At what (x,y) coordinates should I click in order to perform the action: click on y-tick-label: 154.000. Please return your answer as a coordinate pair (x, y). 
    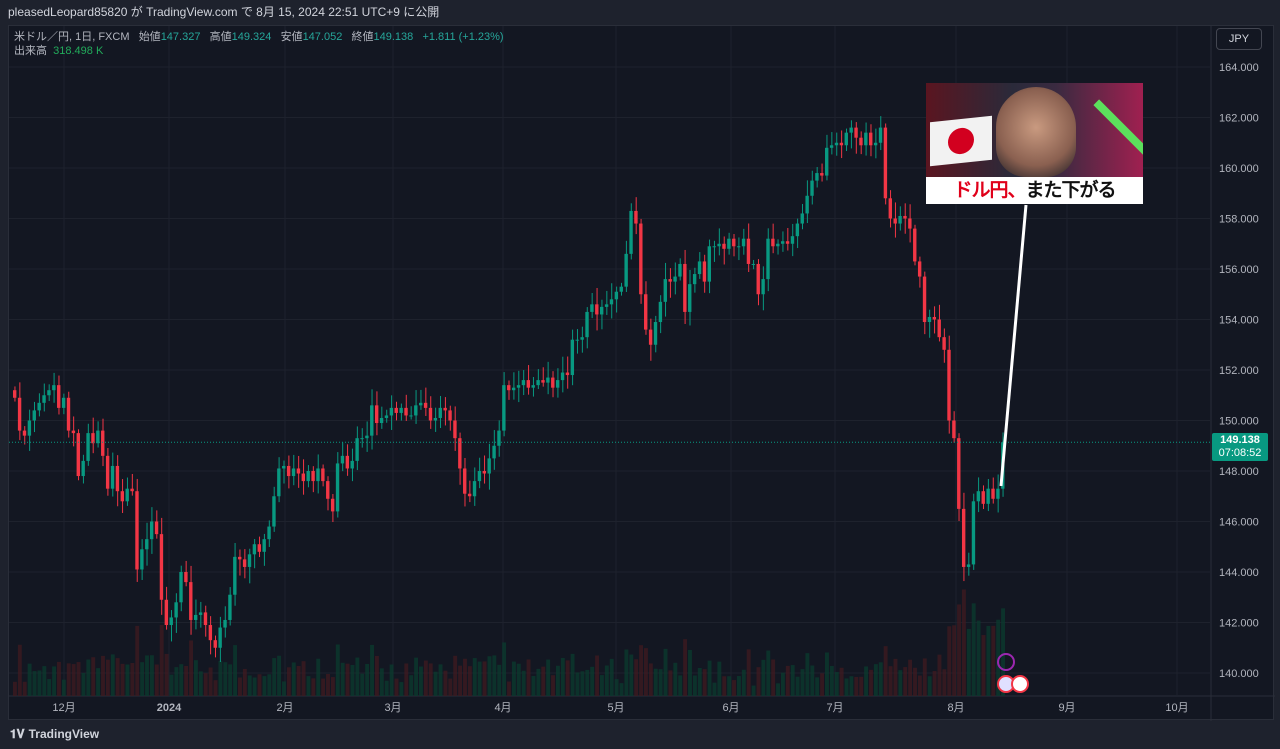
    Looking at the image, I should click on (1239, 321).